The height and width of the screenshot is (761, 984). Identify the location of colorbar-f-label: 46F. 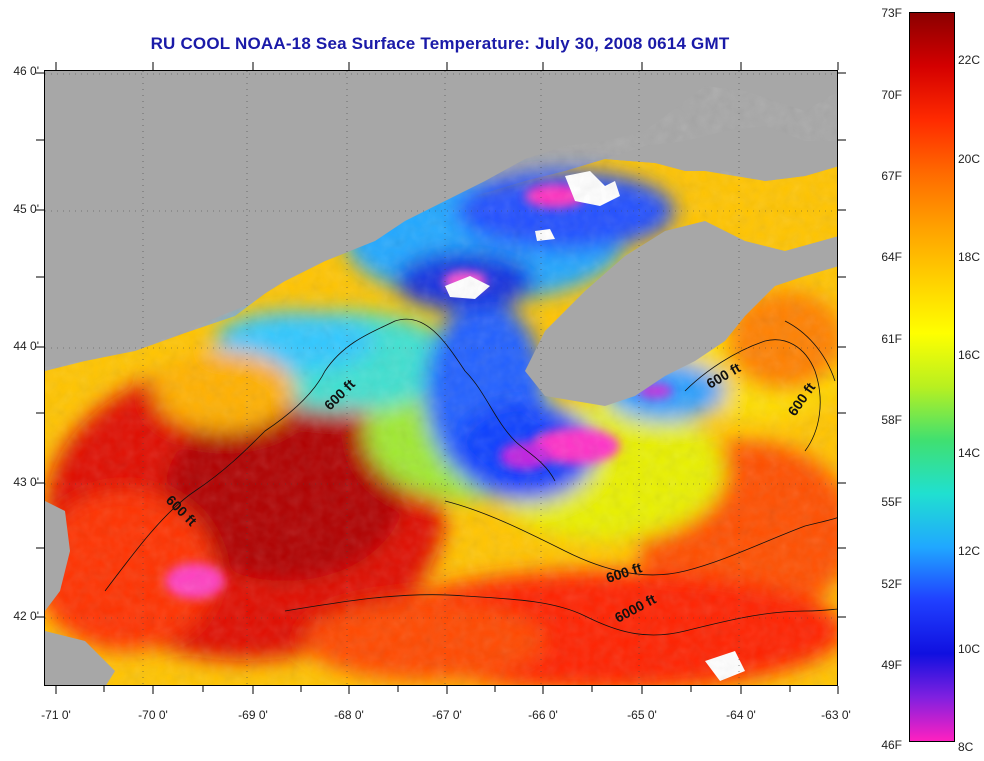
(891, 745).